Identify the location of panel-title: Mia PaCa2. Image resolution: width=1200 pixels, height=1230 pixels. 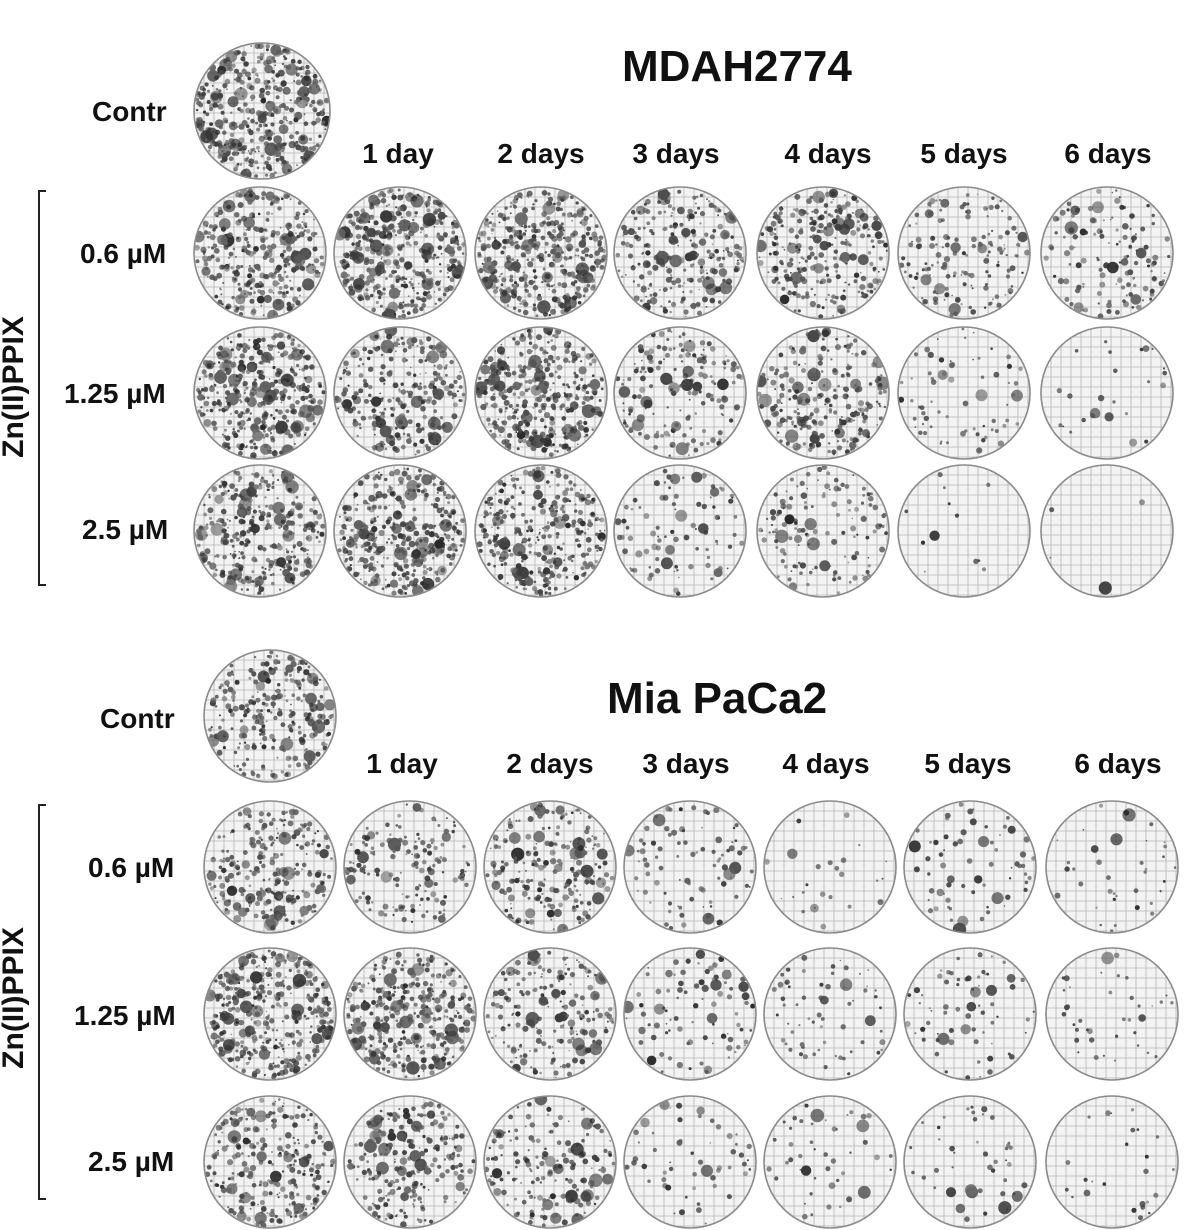
(717, 699).